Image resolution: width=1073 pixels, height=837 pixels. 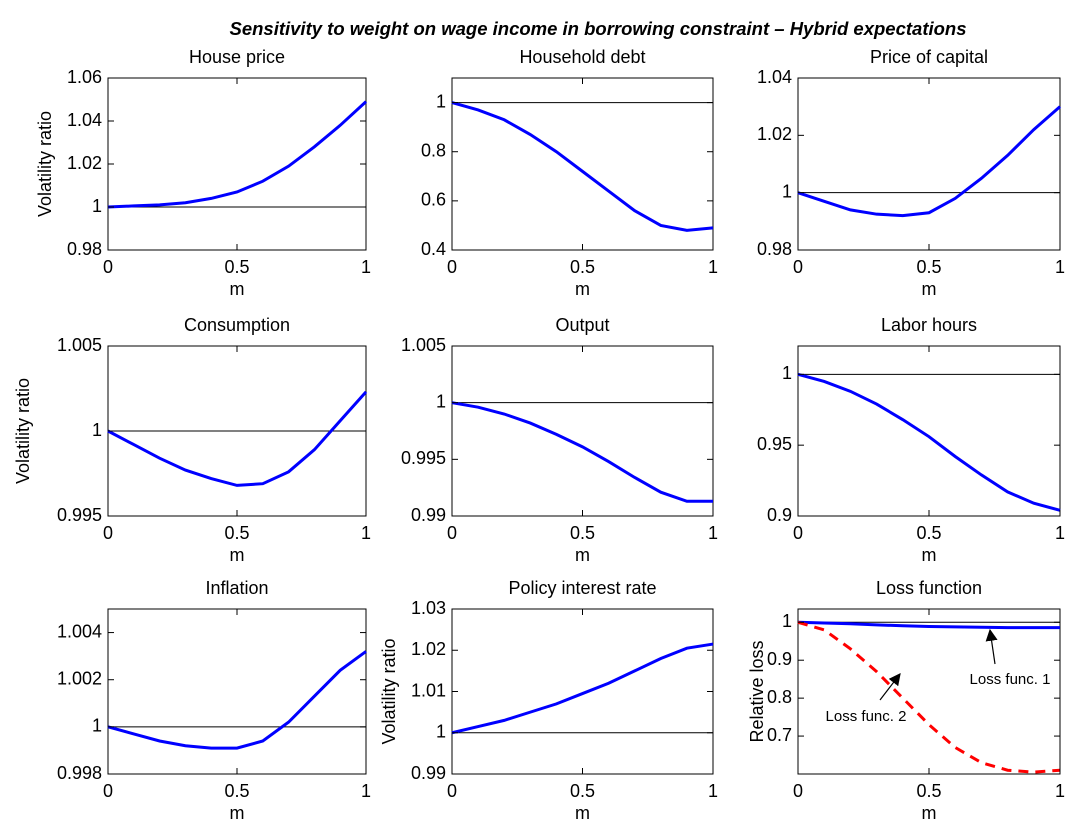 What do you see at coordinates (582, 325) in the screenshot?
I see `subplot-title: Output` at bounding box center [582, 325].